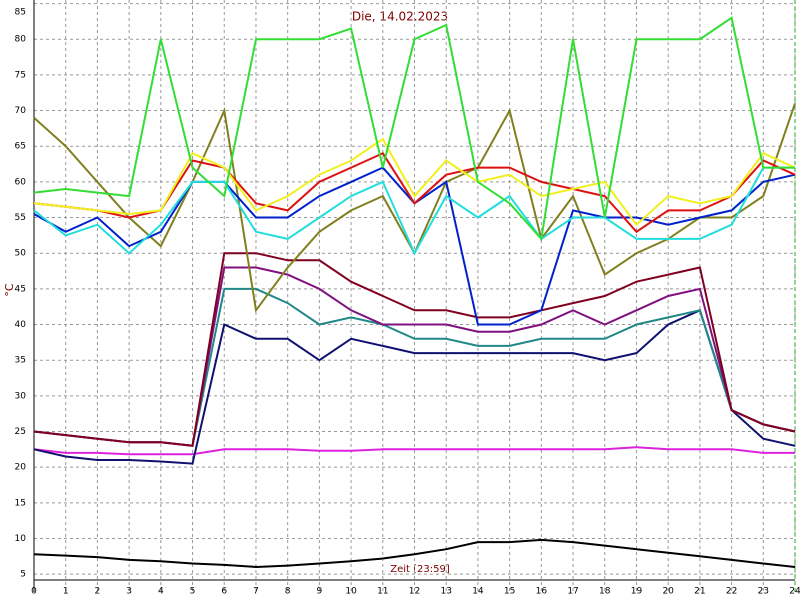  What do you see at coordinates (20, 503) in the screenshot?
I see `y-tick-label: 15` at bounding box center [20, 503].